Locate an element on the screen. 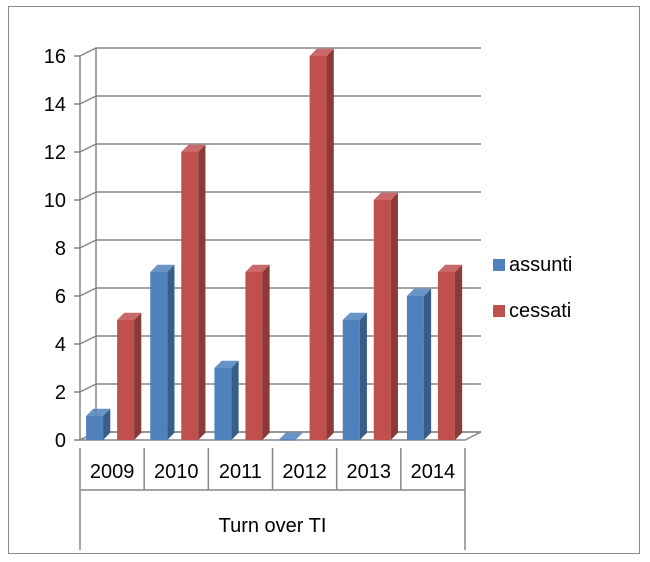  legend-swatch-assunti is located at coordinates (499, 265).